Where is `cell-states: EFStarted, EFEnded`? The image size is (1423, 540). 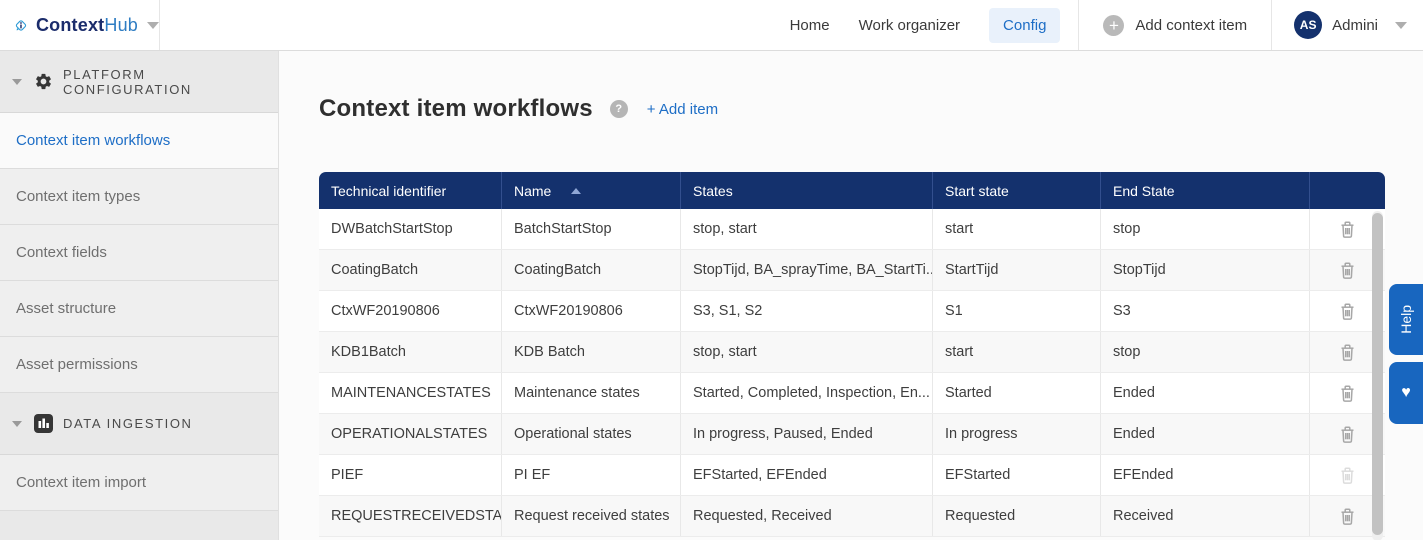 cell-states: EFStarted, EFEnded is located at coordinates (806, 475).